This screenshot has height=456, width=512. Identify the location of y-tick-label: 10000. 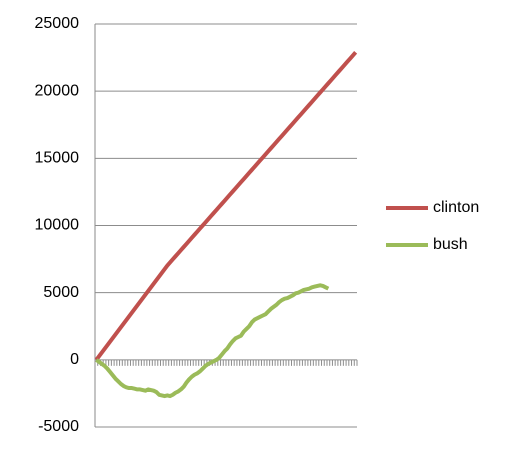
(57, 225).